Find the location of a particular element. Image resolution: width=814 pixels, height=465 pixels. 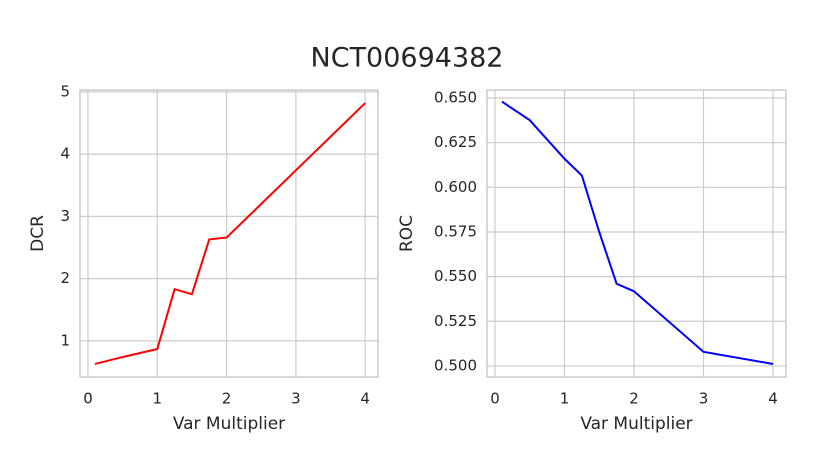

y-tick-label: 0.650 is located at coordinates (455, 98).